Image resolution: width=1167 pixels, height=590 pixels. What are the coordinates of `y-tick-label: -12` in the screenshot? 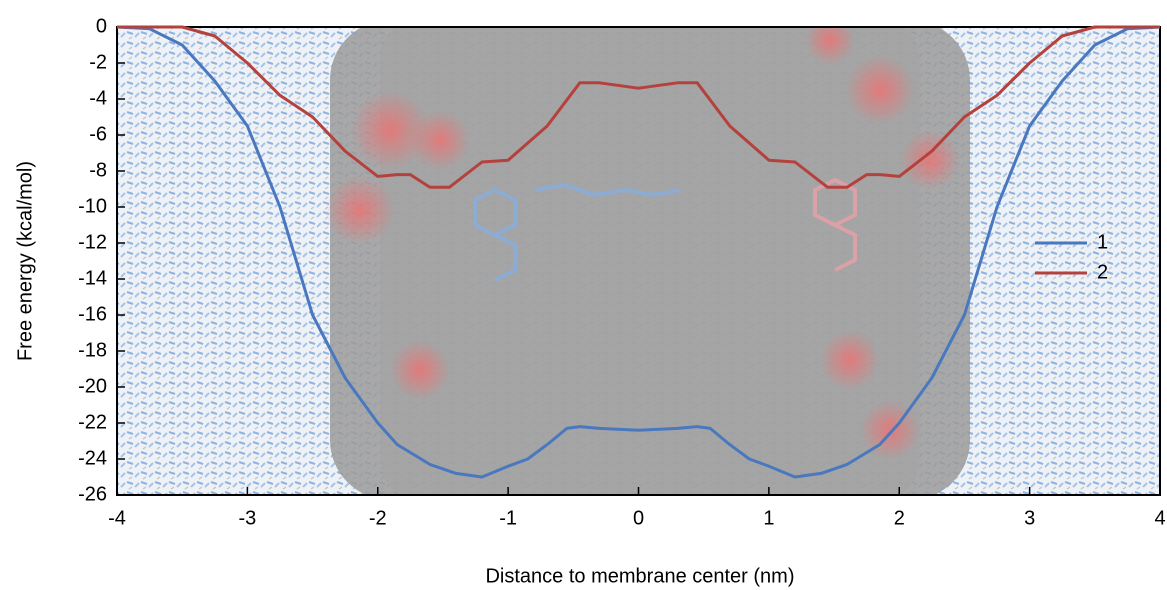 It's located at (92, 242).